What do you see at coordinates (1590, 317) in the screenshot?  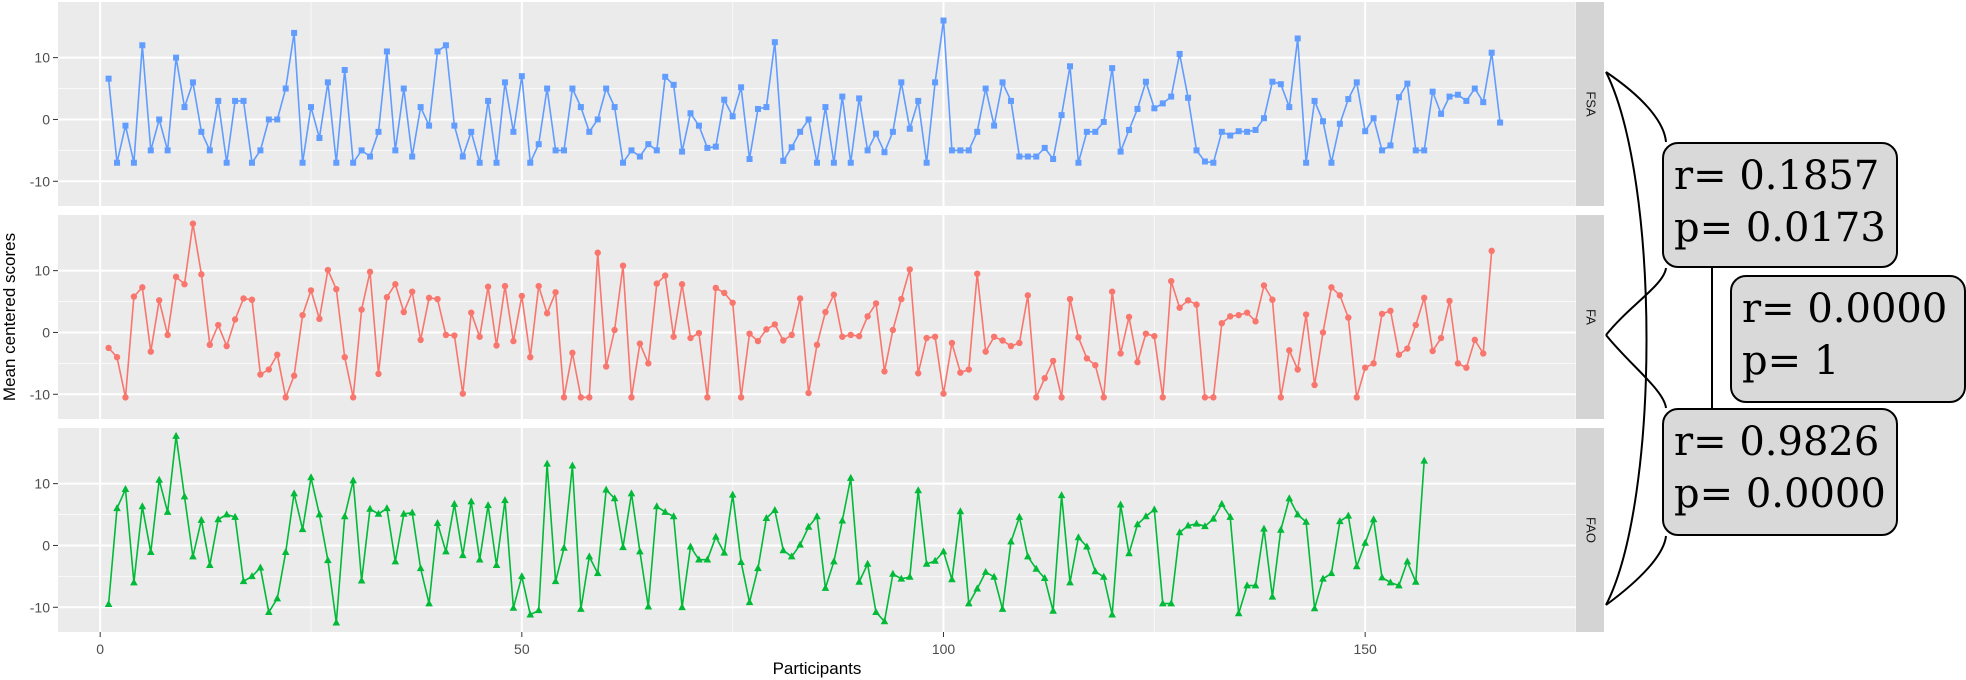 I see `facet-strip` at bounding box center [1590, 317].